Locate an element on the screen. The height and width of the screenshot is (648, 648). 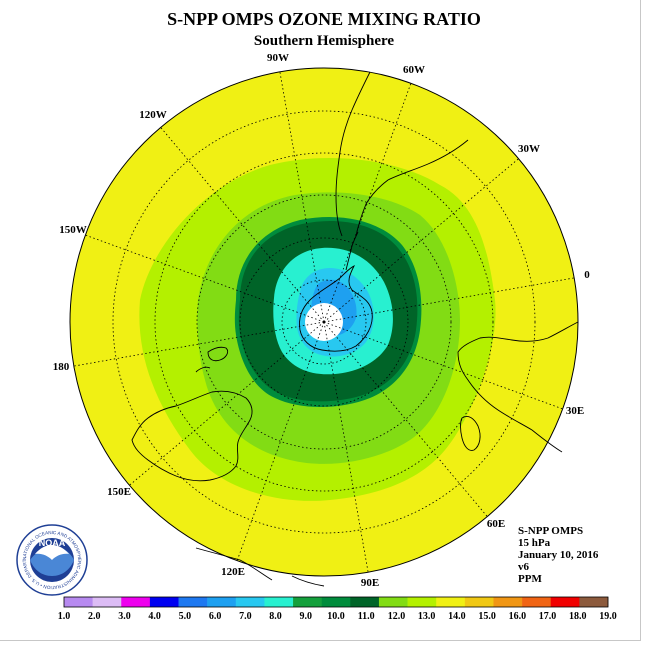
colorbar-label: 15.0 is located at coordinates (487, 616).